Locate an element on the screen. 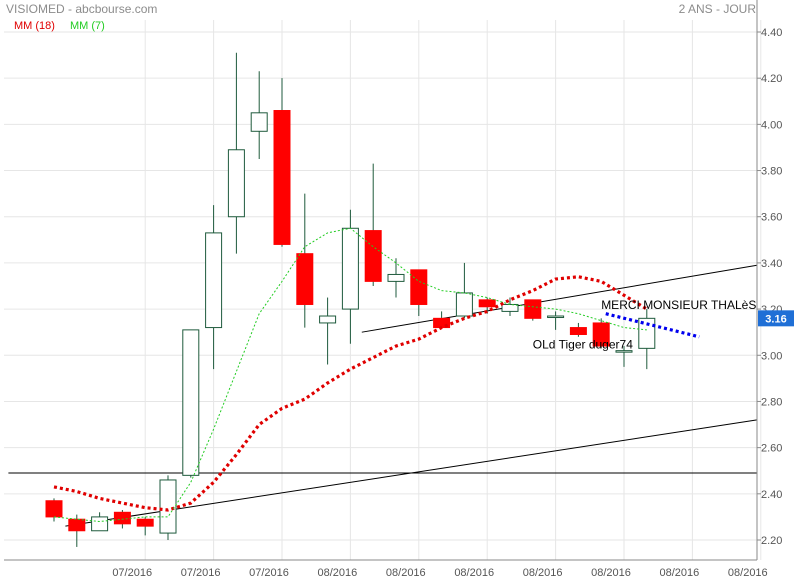 The image size is (800, 580). last-price-badge is located at coordinates (776, 318).